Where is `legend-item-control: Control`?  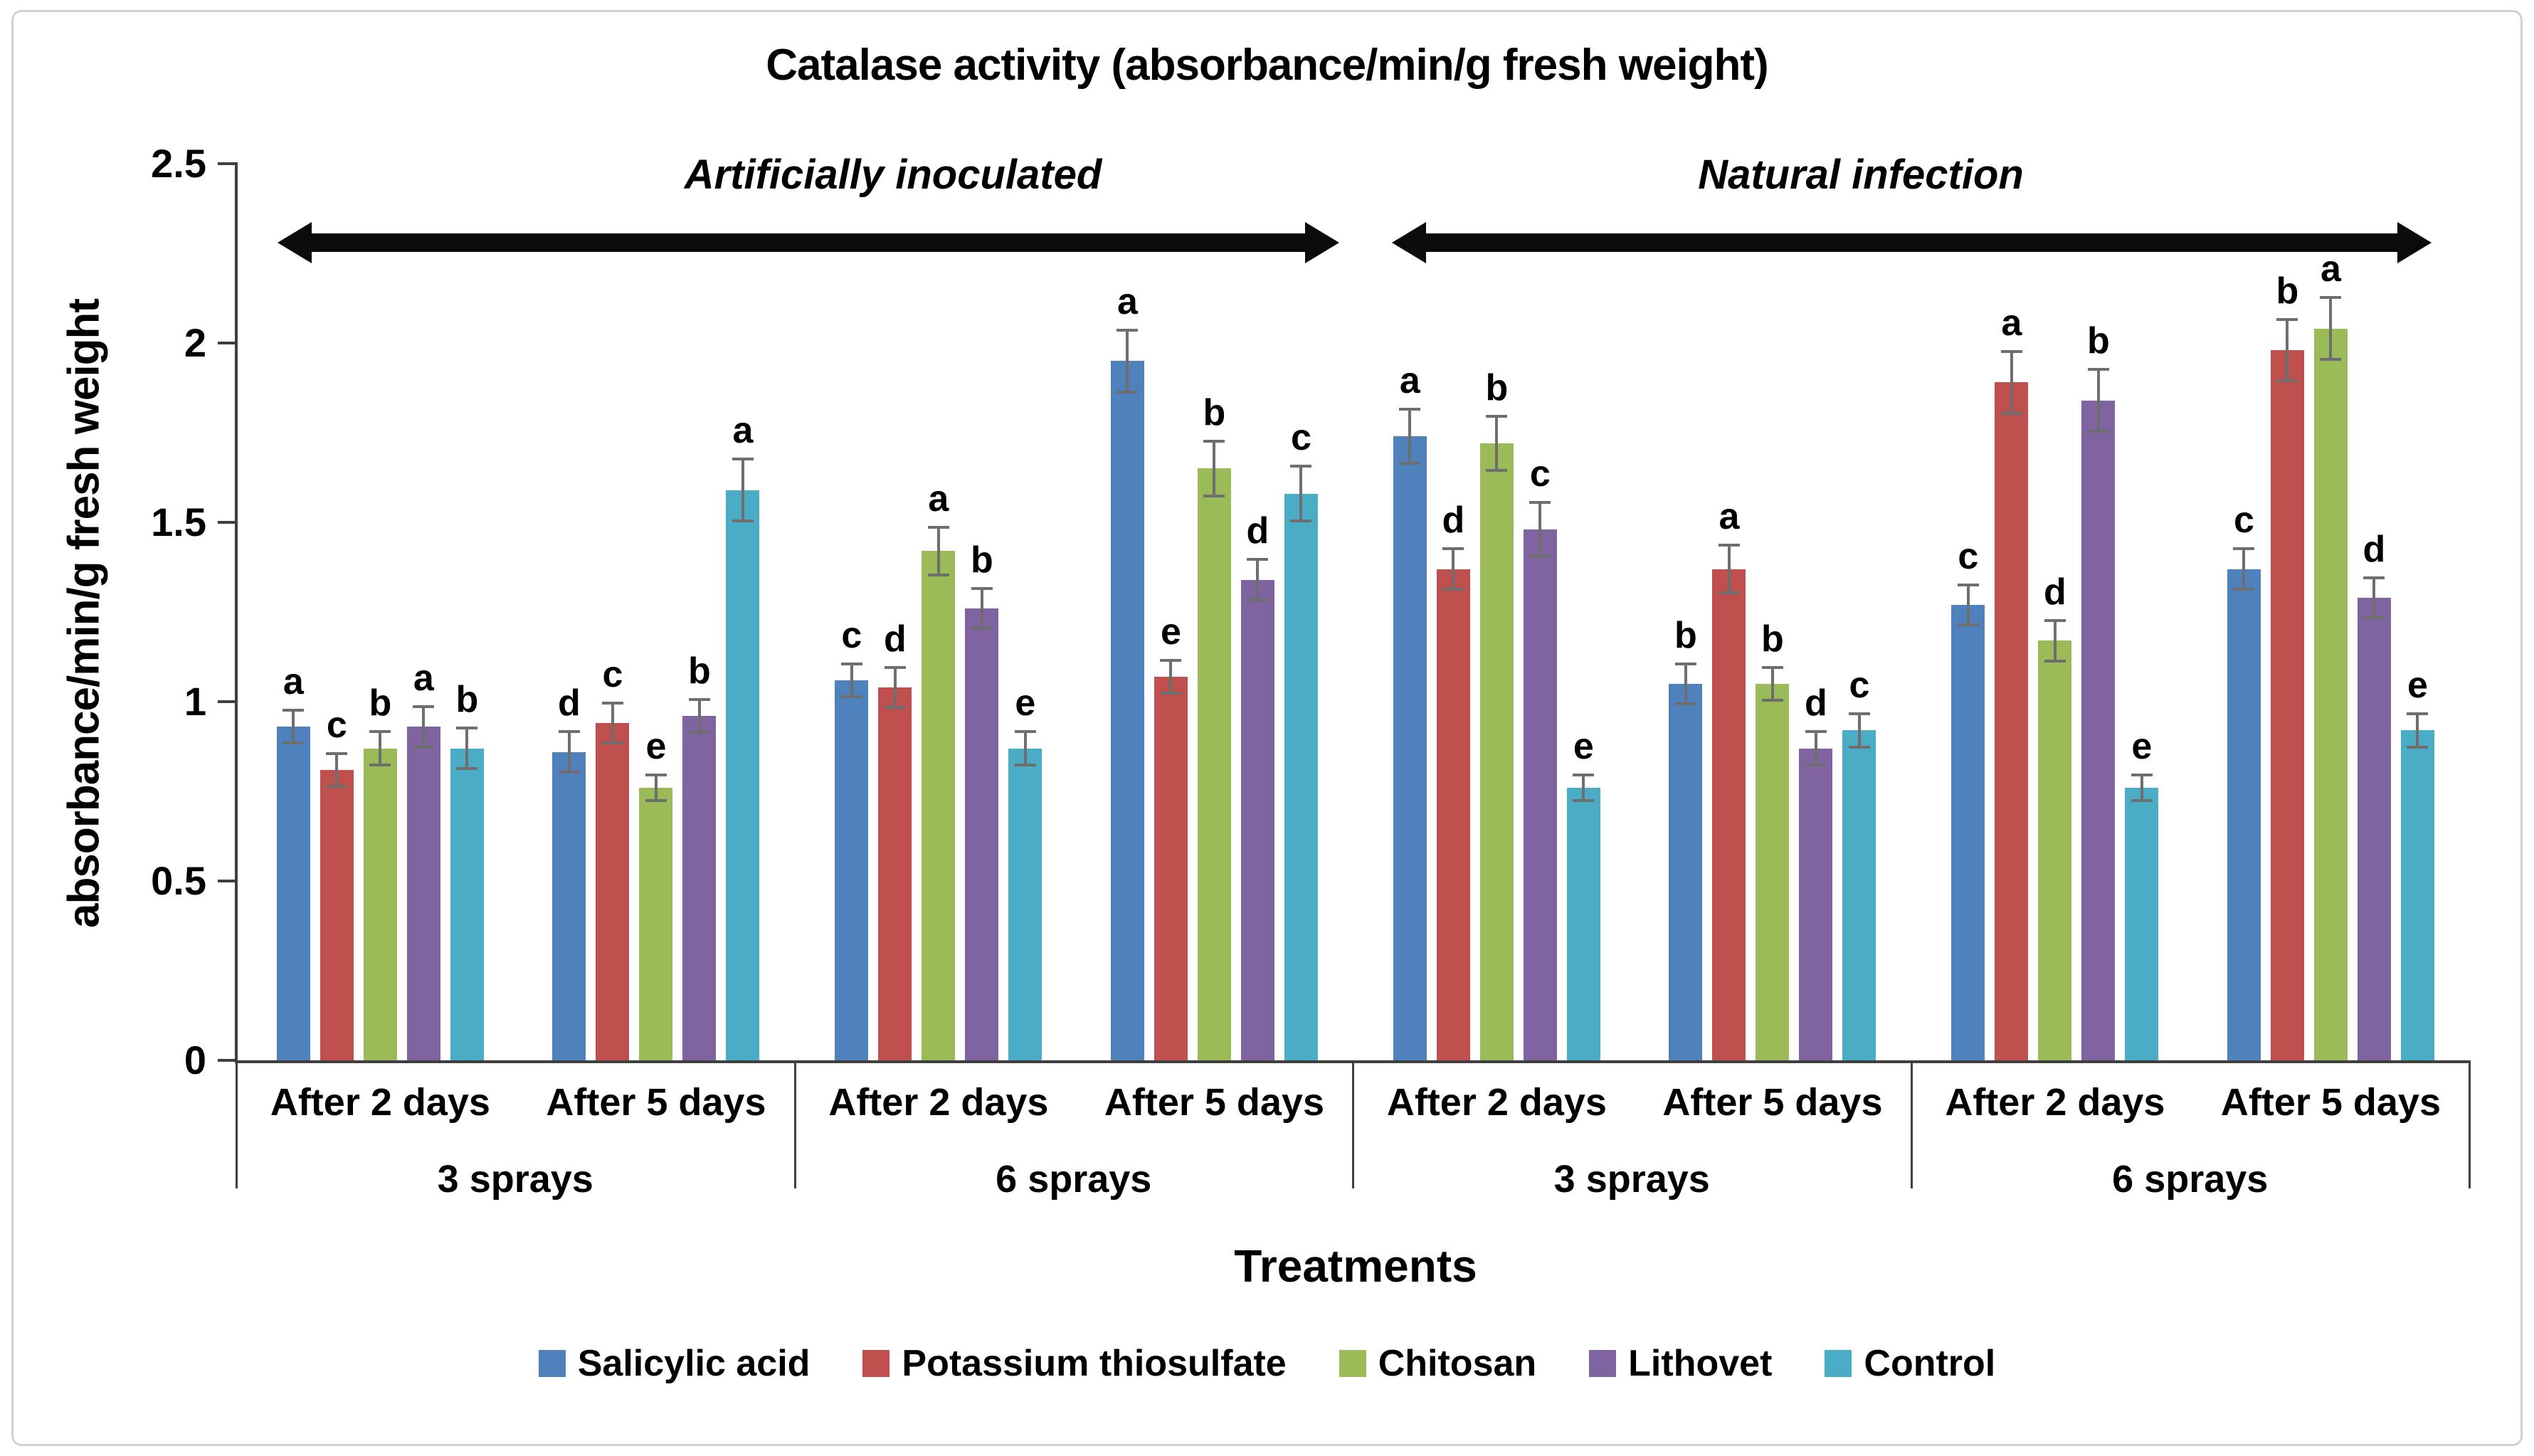 legend-item-control: Control is located at coordinates (1910, 1363).